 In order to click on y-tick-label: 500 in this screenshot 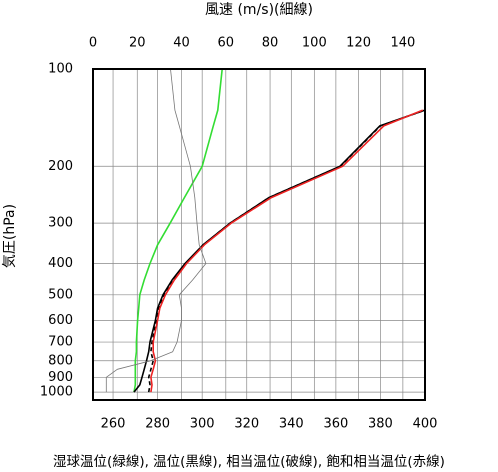, I will do `click(60, 294)`.